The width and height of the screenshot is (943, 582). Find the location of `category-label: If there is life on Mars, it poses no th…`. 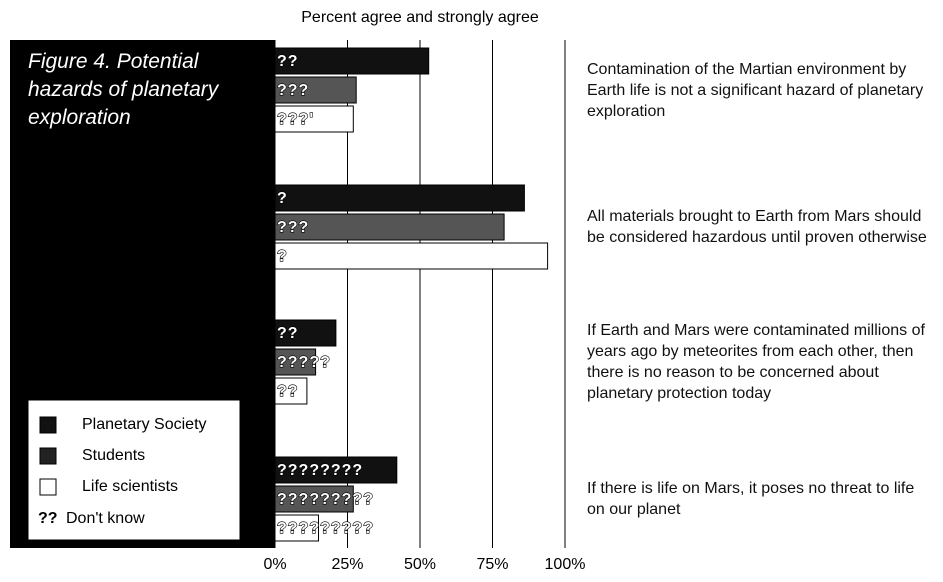

category-label: If there is life on Mars, it poses no th… is located at coordinates (751, 499).